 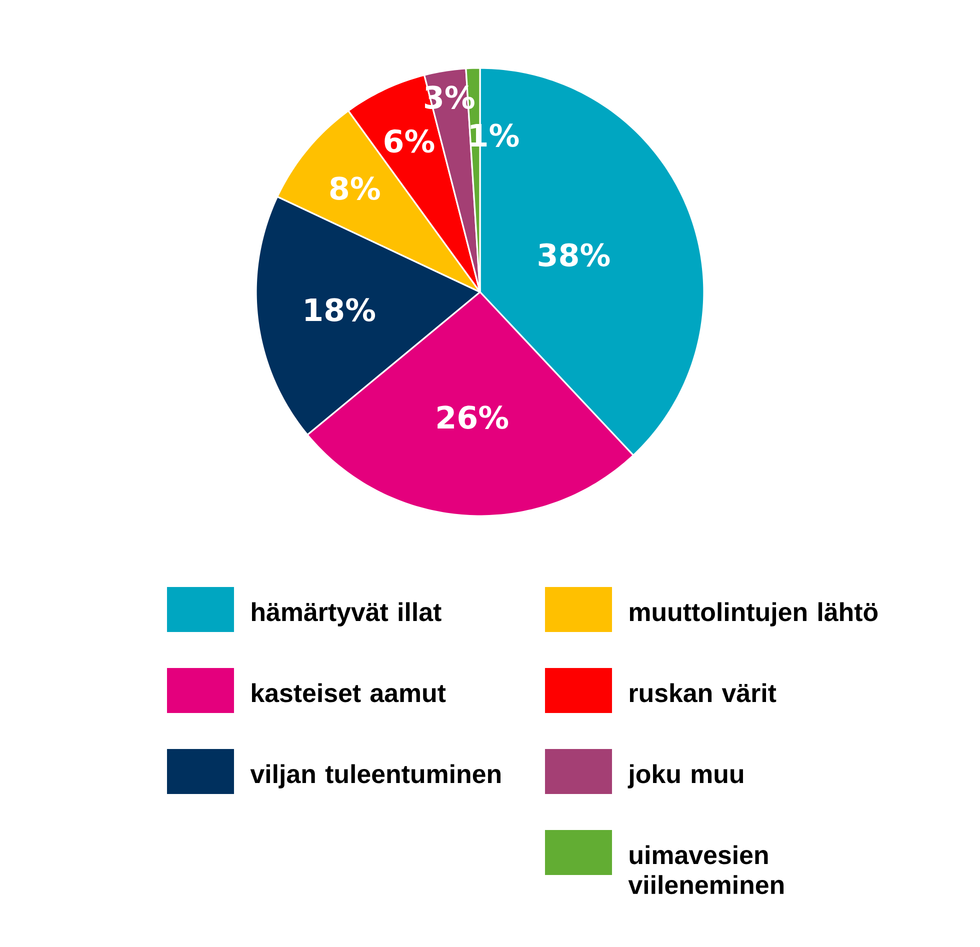 I want to click on data-label: 6%, so click(x=409, y=141).